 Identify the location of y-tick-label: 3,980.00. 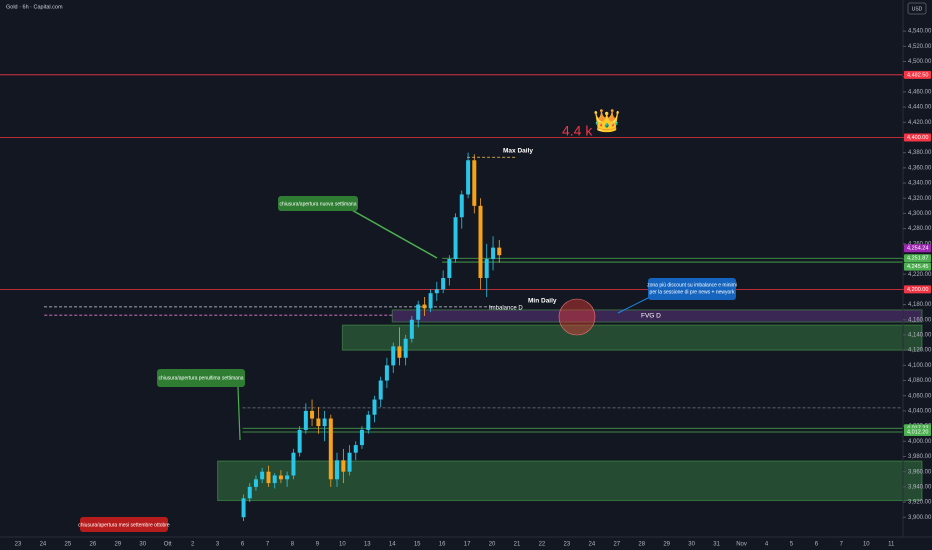
(920, 457).